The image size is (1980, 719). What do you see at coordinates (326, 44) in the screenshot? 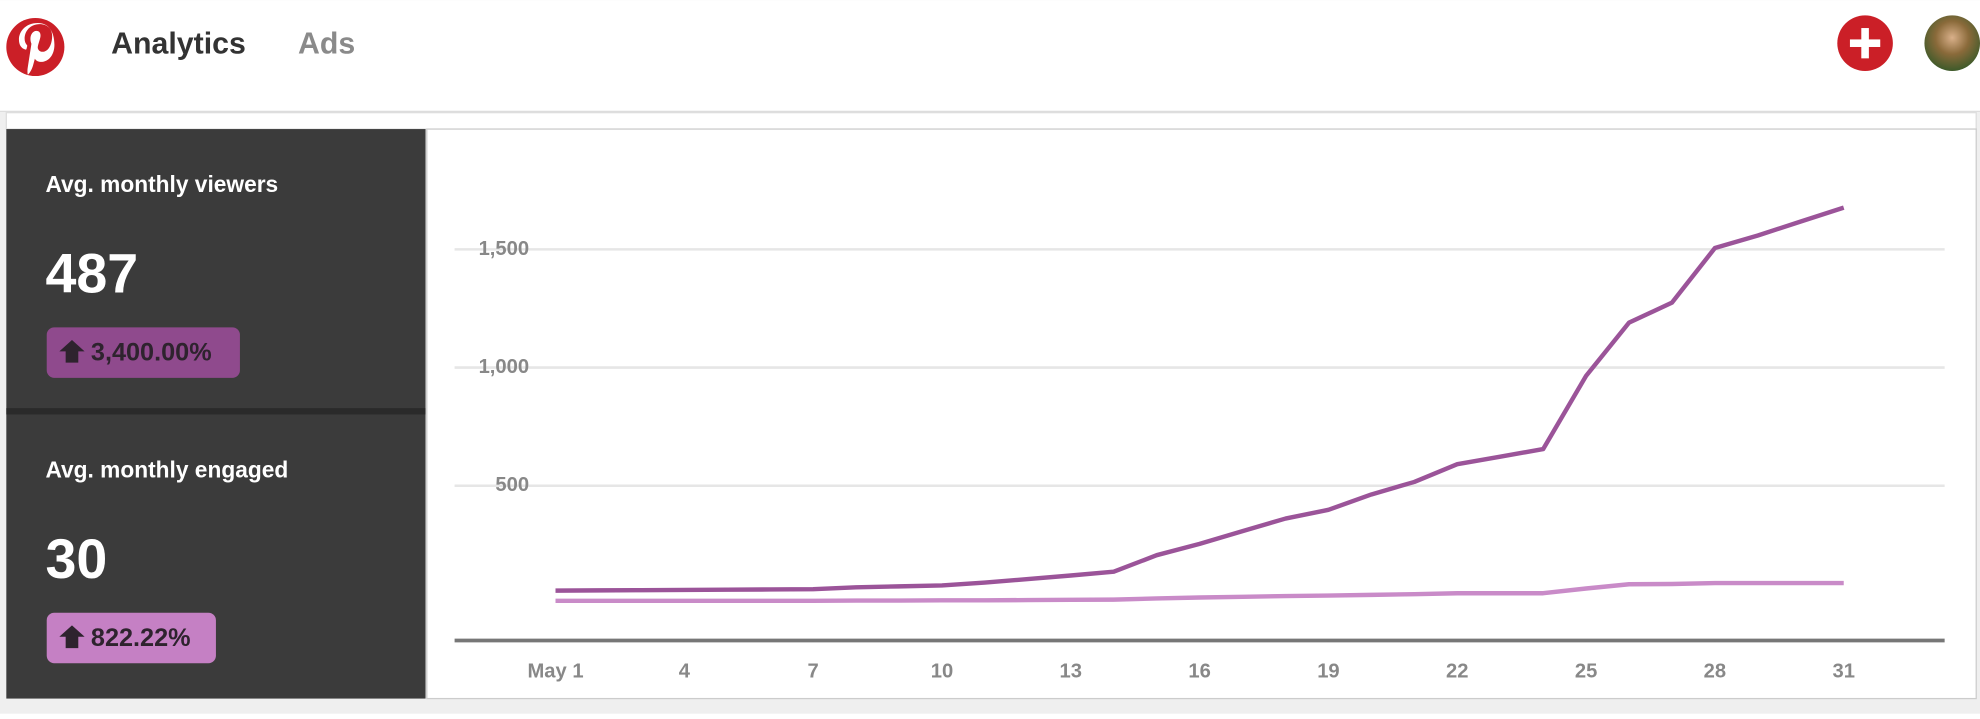
I see `nav-ads: Ads` at bounding box center [326, 44].